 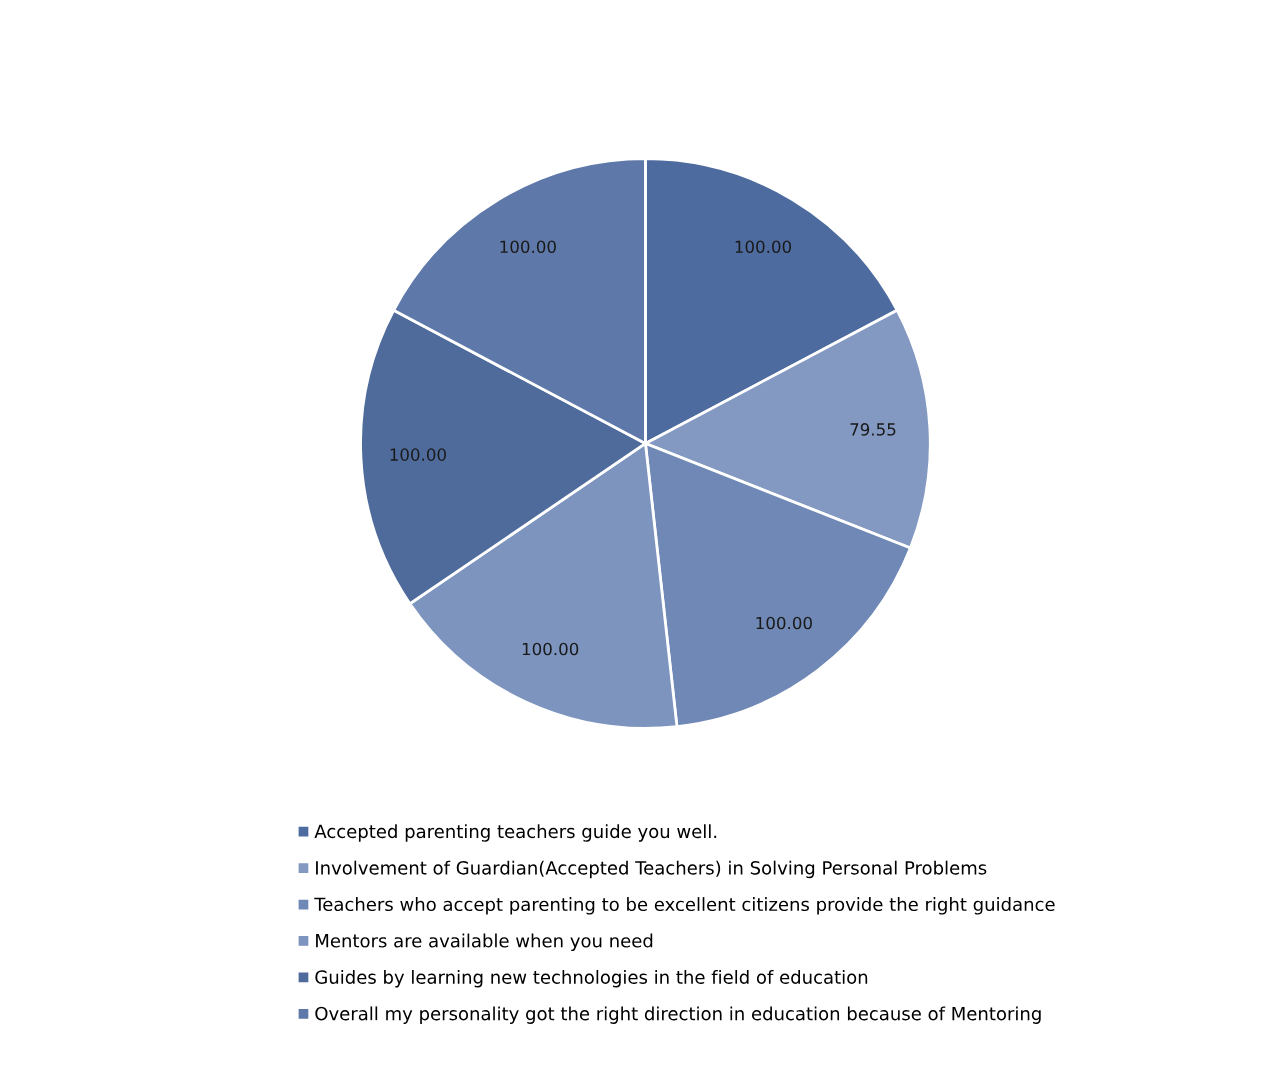 What do you see at coordinates (651, 869) in the screenshot?
I see `legend-label: Involvement of Guardian(Accepted Teachers) in Solving Personal Problems` at bounding box center [651, 869].